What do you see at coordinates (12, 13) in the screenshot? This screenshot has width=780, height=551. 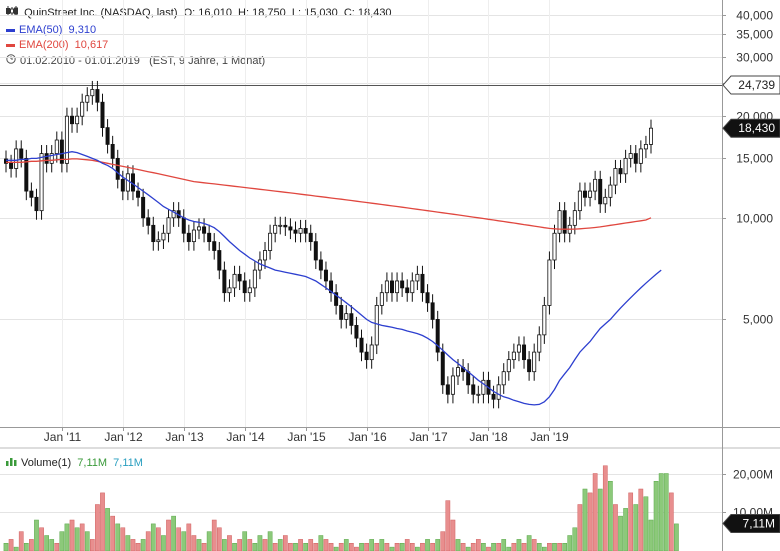 I see `candlestick-icon` at bounding box center [12, 13].